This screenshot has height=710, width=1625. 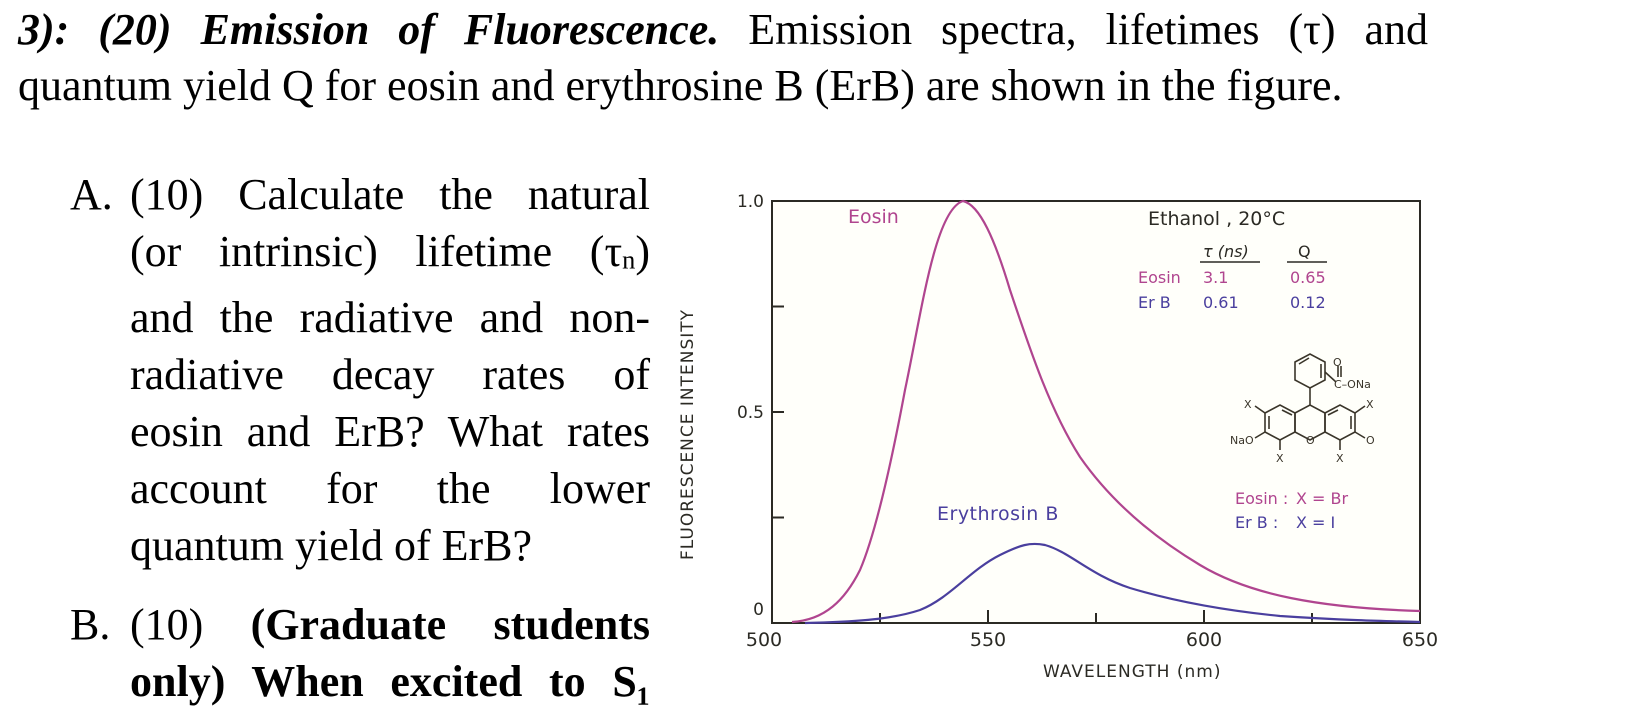 What do you see at coordinates (1322, 498) in the screenshot?
I see `substituent-eosin-value: X = Br` at bounding box center [1322, 498].